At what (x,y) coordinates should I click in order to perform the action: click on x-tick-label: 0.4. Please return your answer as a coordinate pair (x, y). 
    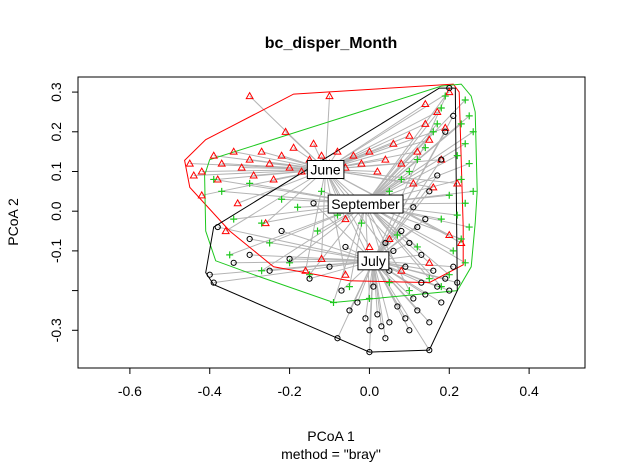
    Looking at the image, I should click on (529, 391).